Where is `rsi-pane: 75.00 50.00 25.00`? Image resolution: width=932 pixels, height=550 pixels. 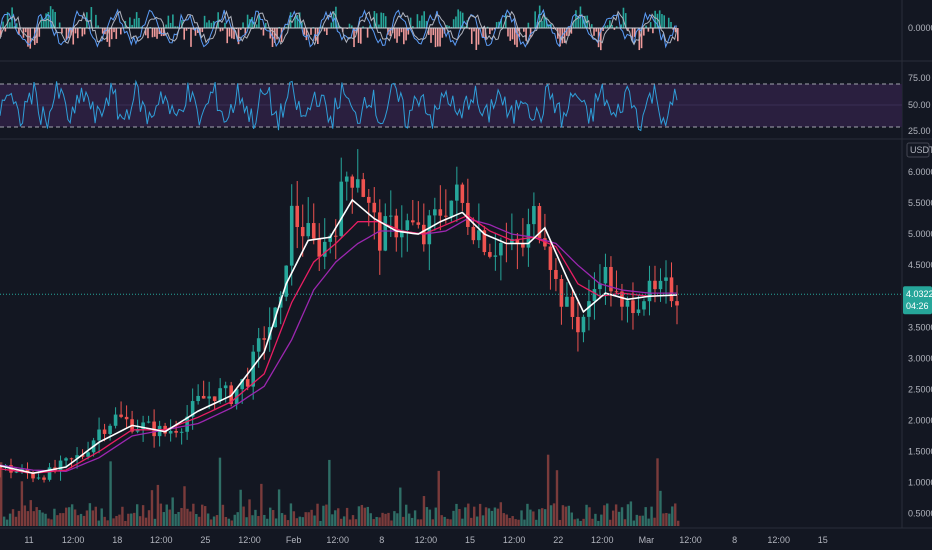 rsi-pane: 75.00 50.00 25.00 is located at coordinates (465, 104).